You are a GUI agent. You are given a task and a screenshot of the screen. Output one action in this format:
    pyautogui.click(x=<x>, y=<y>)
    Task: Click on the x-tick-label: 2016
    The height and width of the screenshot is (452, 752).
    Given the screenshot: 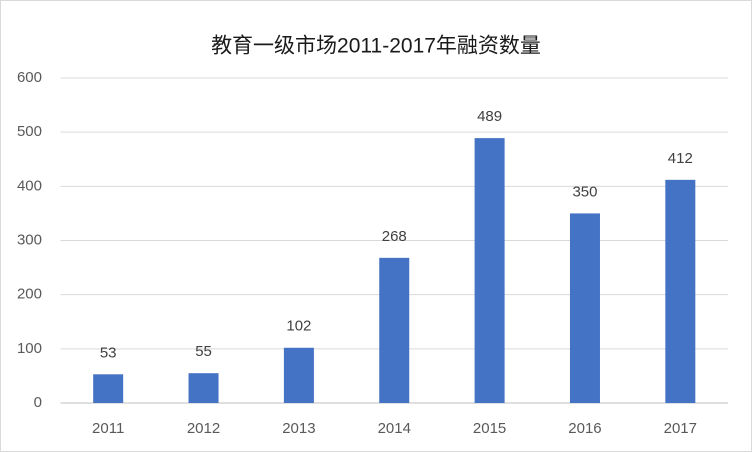 What is the action you would take?
    pyautogui.click(x=584, y=428)
    